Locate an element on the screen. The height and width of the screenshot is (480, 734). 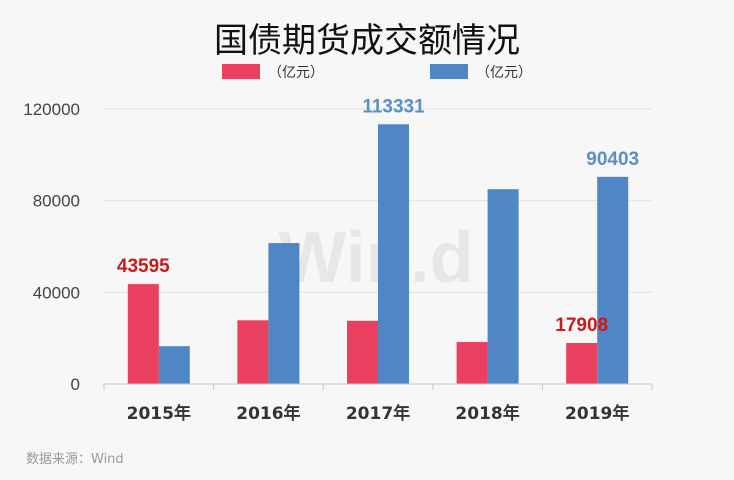
y-tick-label: 120000 is located at coordinates (51, 109).